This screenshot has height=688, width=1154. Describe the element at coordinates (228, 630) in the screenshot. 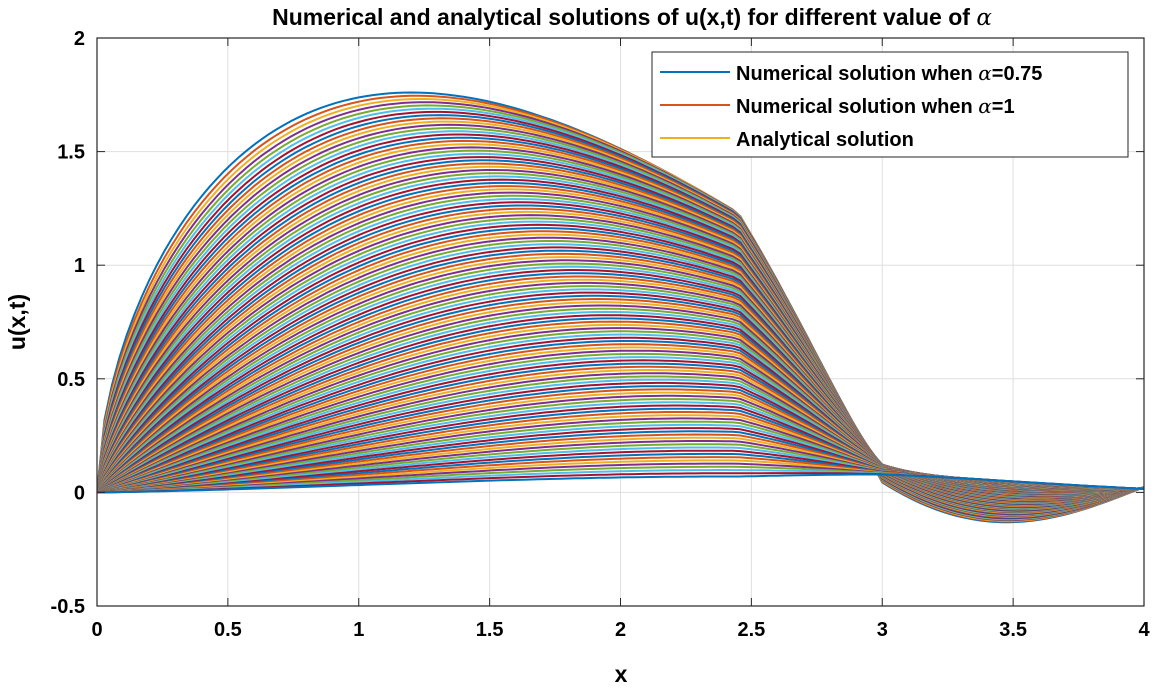

I see `x-tick-label: 0.5` at that location.